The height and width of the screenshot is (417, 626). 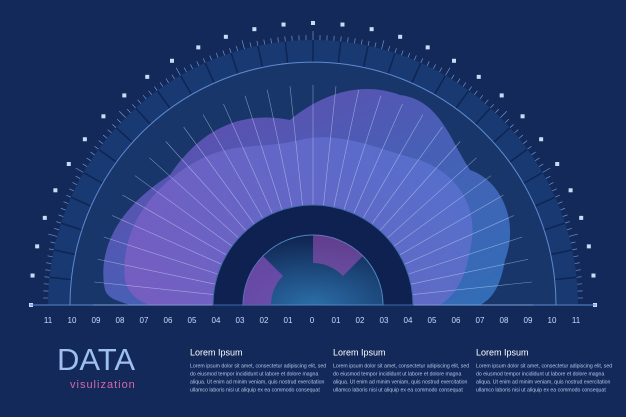 What do you see at coordinates (240, 320) in the screenshot?
I see `axis-label: 03` at bounding box center [240, 320].